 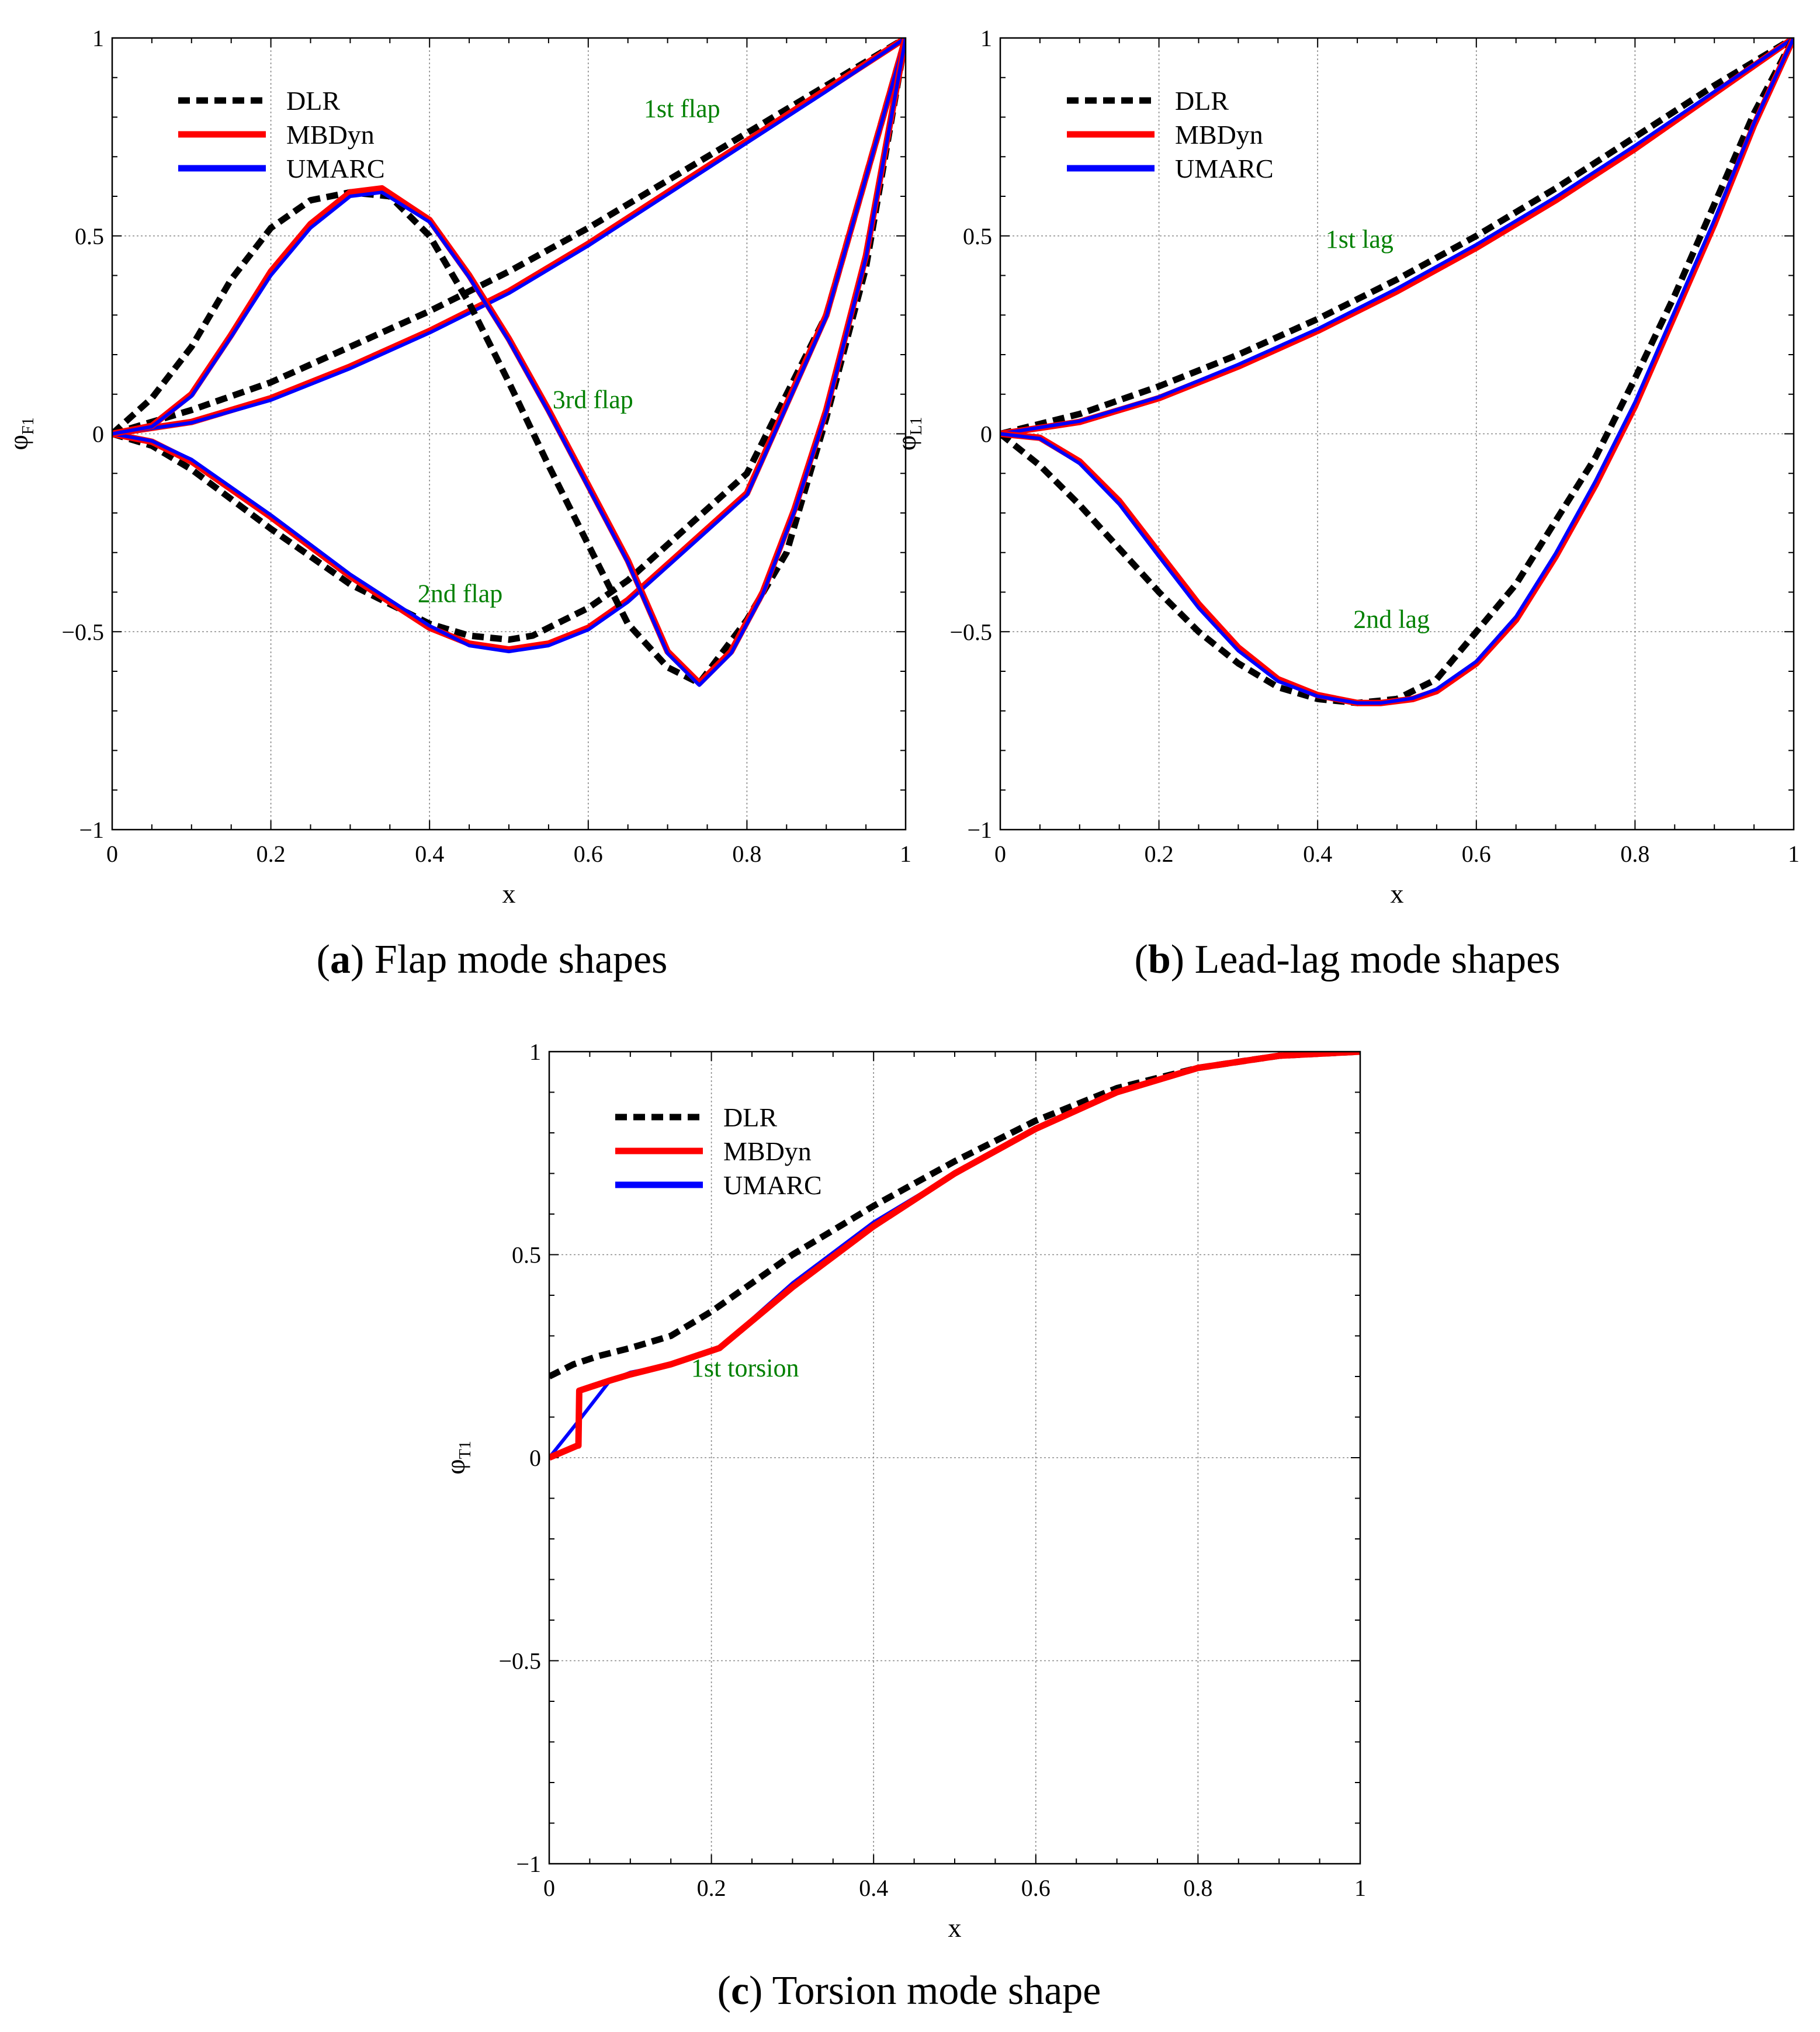 I want to click on series-dlr-3rd-flap, so click(x=509, y=362).